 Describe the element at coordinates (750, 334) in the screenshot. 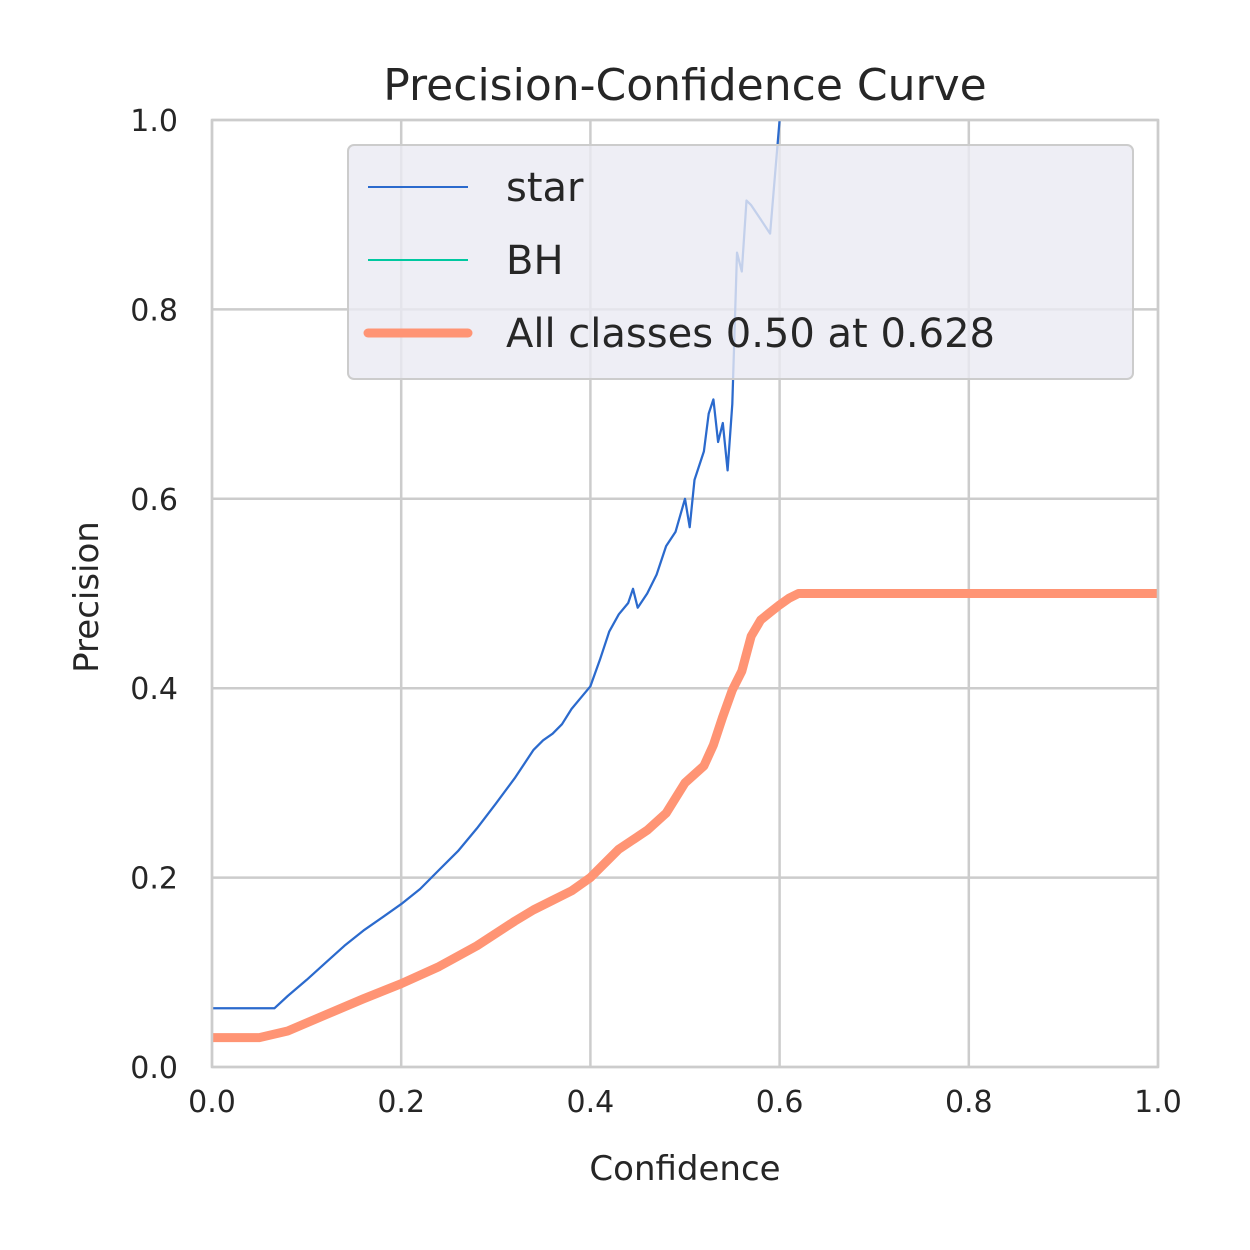

I see `legend-label: All classes 0.50 at 0.628` at that location.